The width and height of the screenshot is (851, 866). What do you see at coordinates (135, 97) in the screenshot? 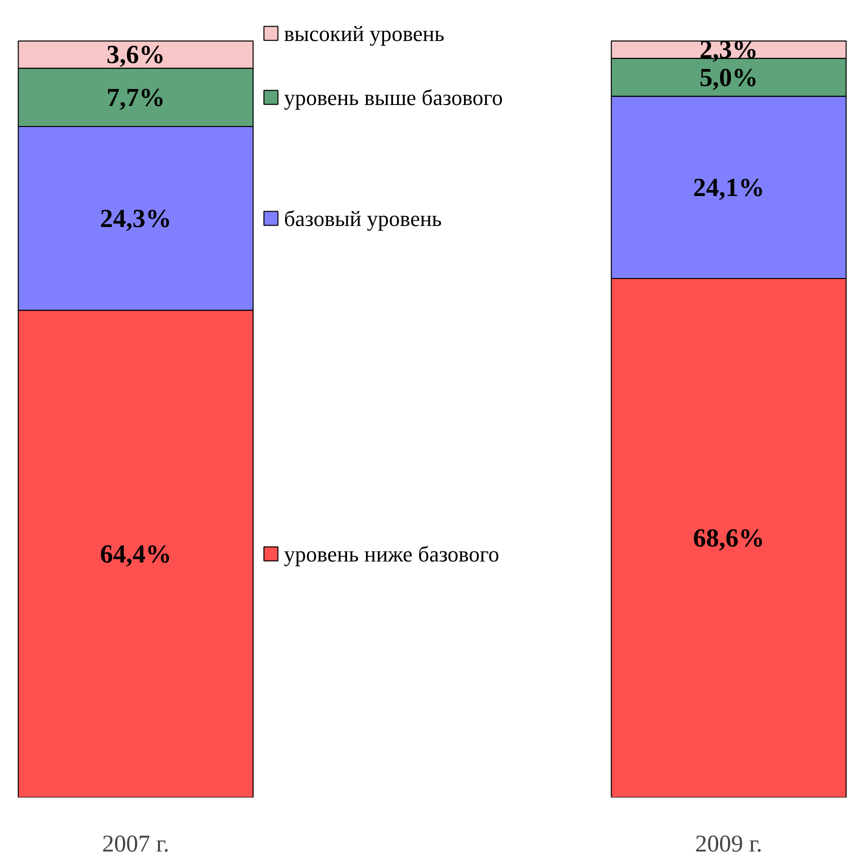
I see `data-label: 7,7%` at bounding box center [135, 97].